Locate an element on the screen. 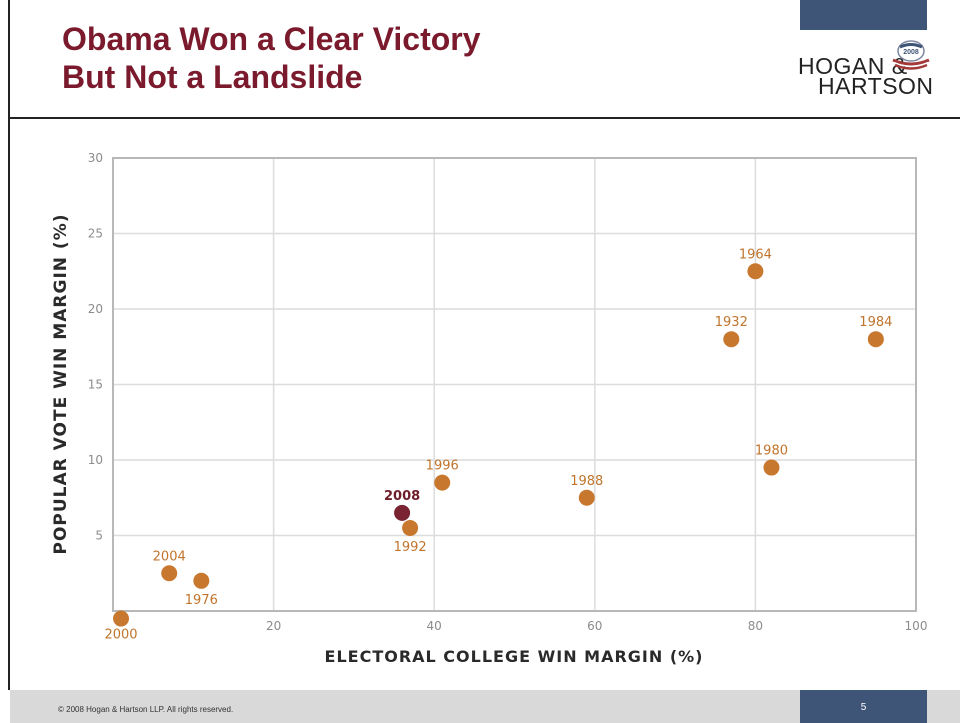 This screenshot has height=723, width=960. point-1932 is located at coordinates (731, 339).